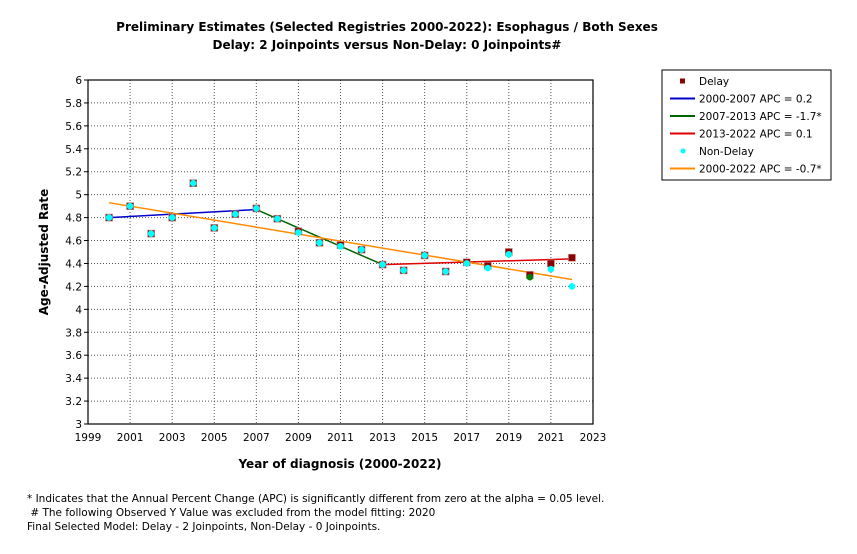  What do you see at coordinates (298, 438) in the screenshot?
I see `x-tick-label: 2009` at bounding box center [298, 438].